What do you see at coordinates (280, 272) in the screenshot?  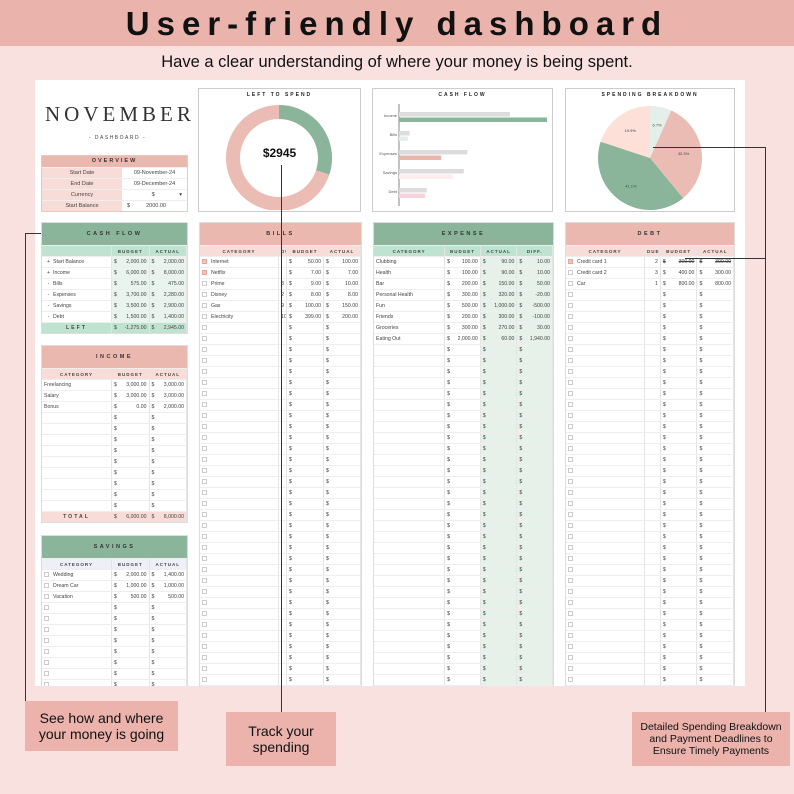 I see `table-row: Netflix $7.00 $7.00` at bounding box center [280, 272].